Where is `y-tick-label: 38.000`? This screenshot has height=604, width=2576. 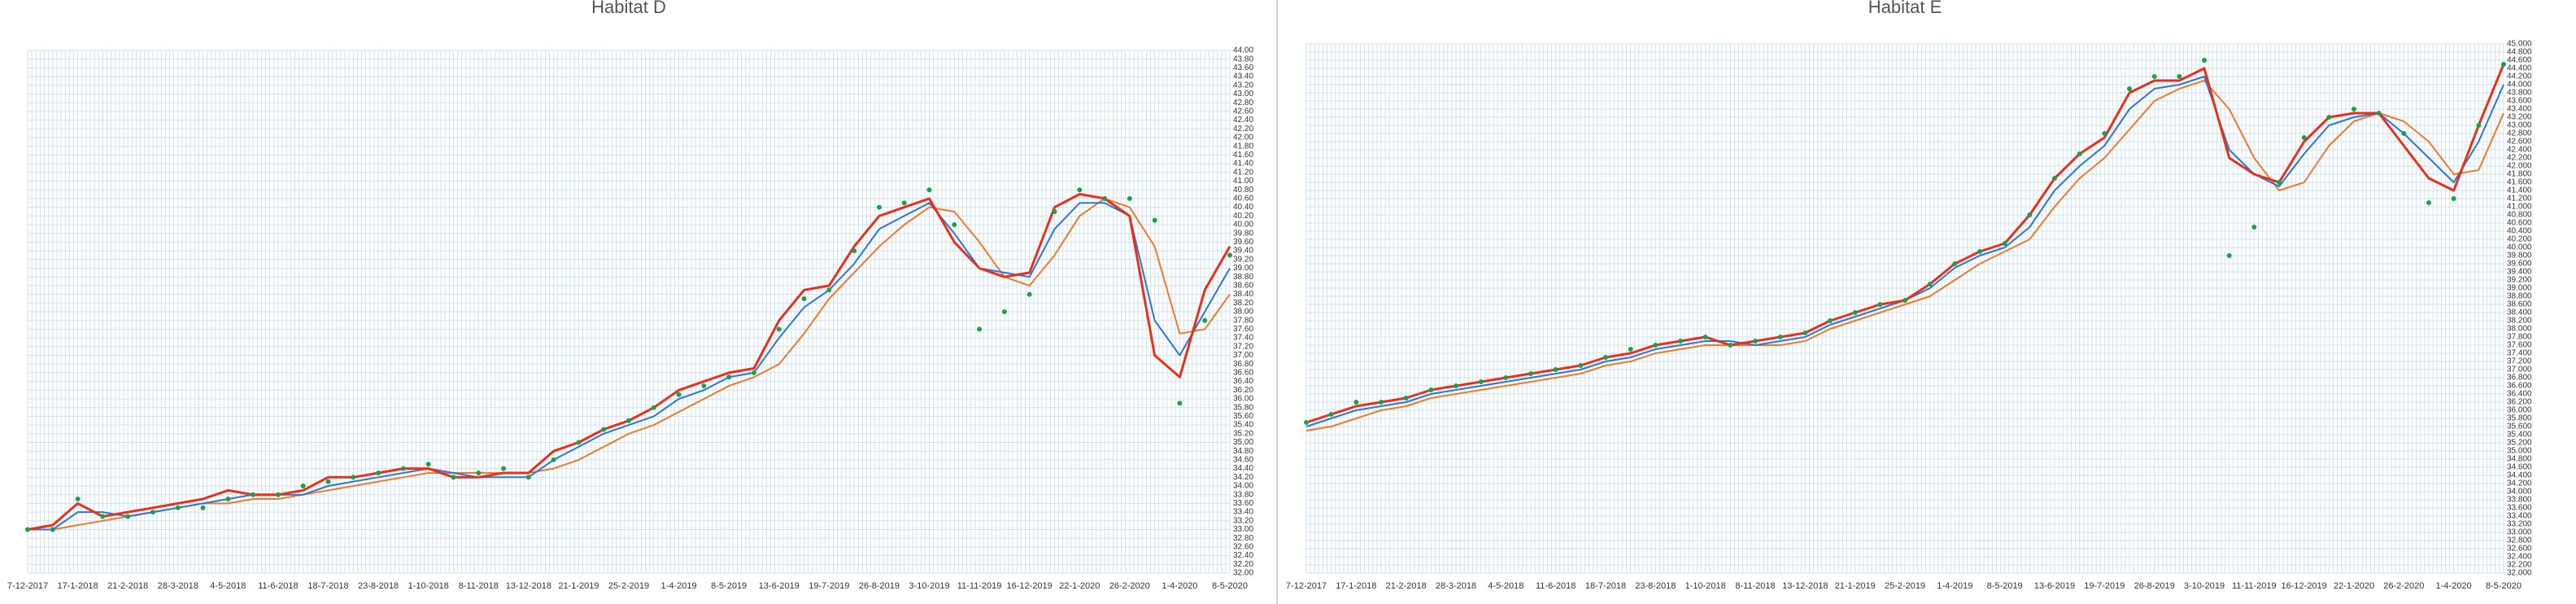 y-tick-label: 38.000 is located at coordinates (2519, 329).